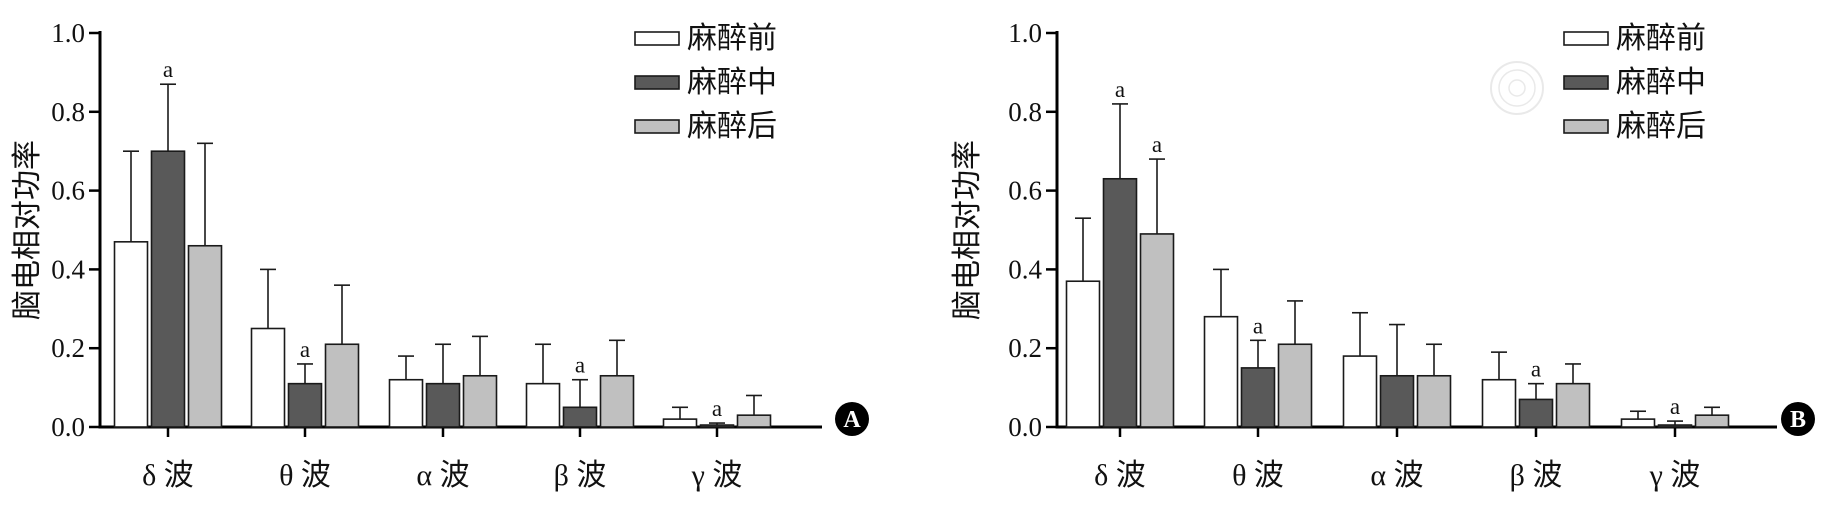 This screenshot has width=1826, height=505. I want to click on panel-letter: A, so click(852, 420).